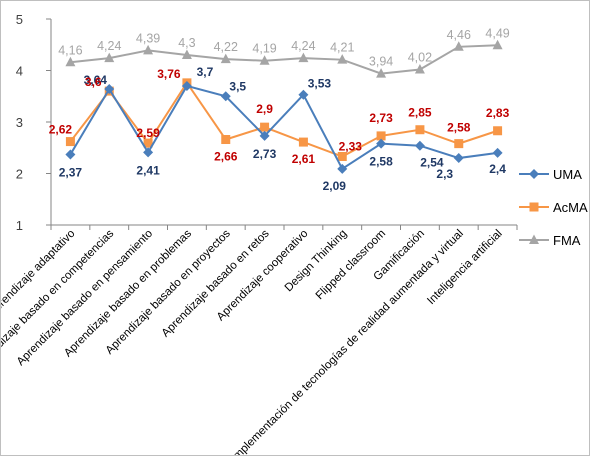 Image resolution: width=590 pixels, height=456 pixels. Describe the element at coordinates (550, 240) in the screenshot. I see `legend-item-fma: FMA` at that location.